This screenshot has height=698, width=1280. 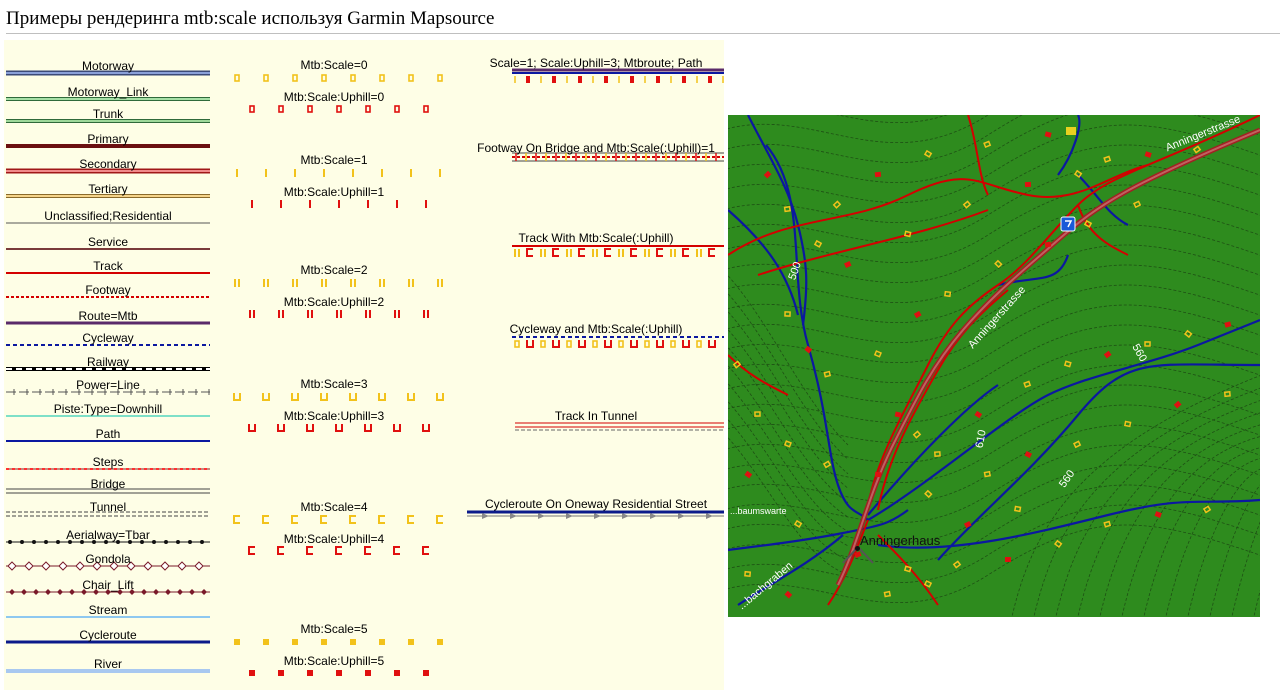 I want to click on legend-label-track: Track, so click(x=108, y=266).